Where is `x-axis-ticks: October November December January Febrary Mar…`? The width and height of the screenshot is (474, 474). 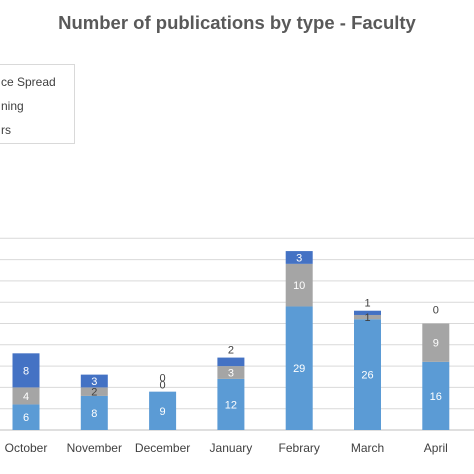
x-axis-ticks: October November December January Febrary Mar… is located at coordinates (226, 448).